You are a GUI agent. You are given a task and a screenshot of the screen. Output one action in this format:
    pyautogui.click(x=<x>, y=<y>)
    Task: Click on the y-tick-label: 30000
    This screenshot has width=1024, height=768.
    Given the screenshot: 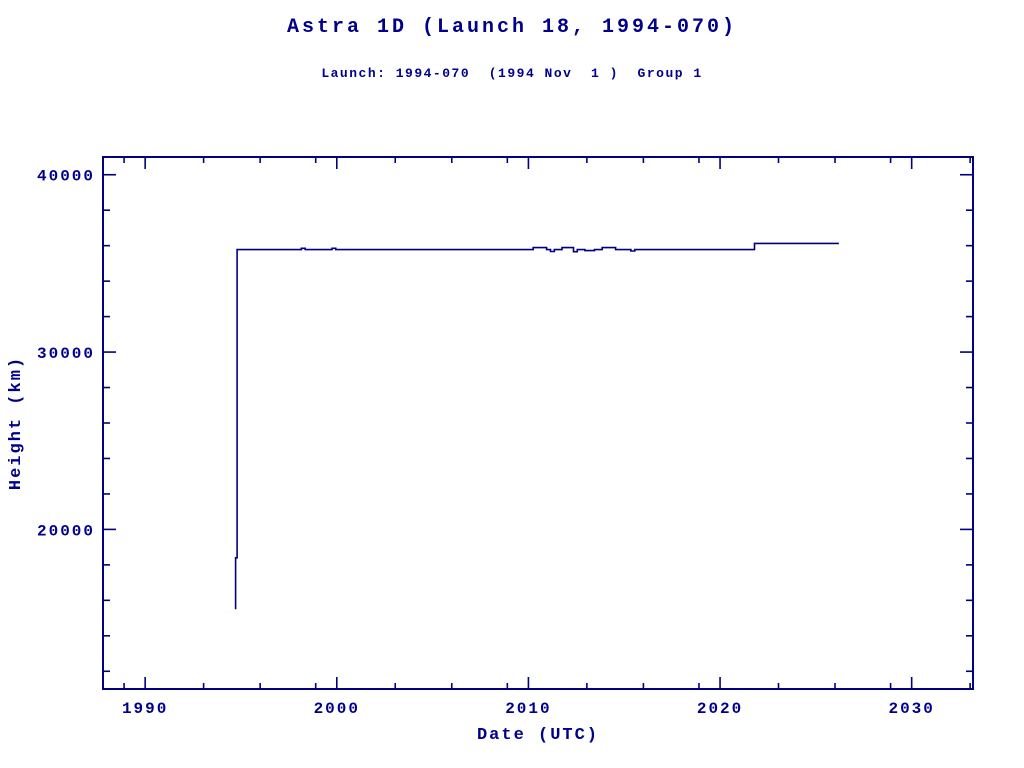 What is the action you would take?
    pyautogui.click(x=66, y=354)
    